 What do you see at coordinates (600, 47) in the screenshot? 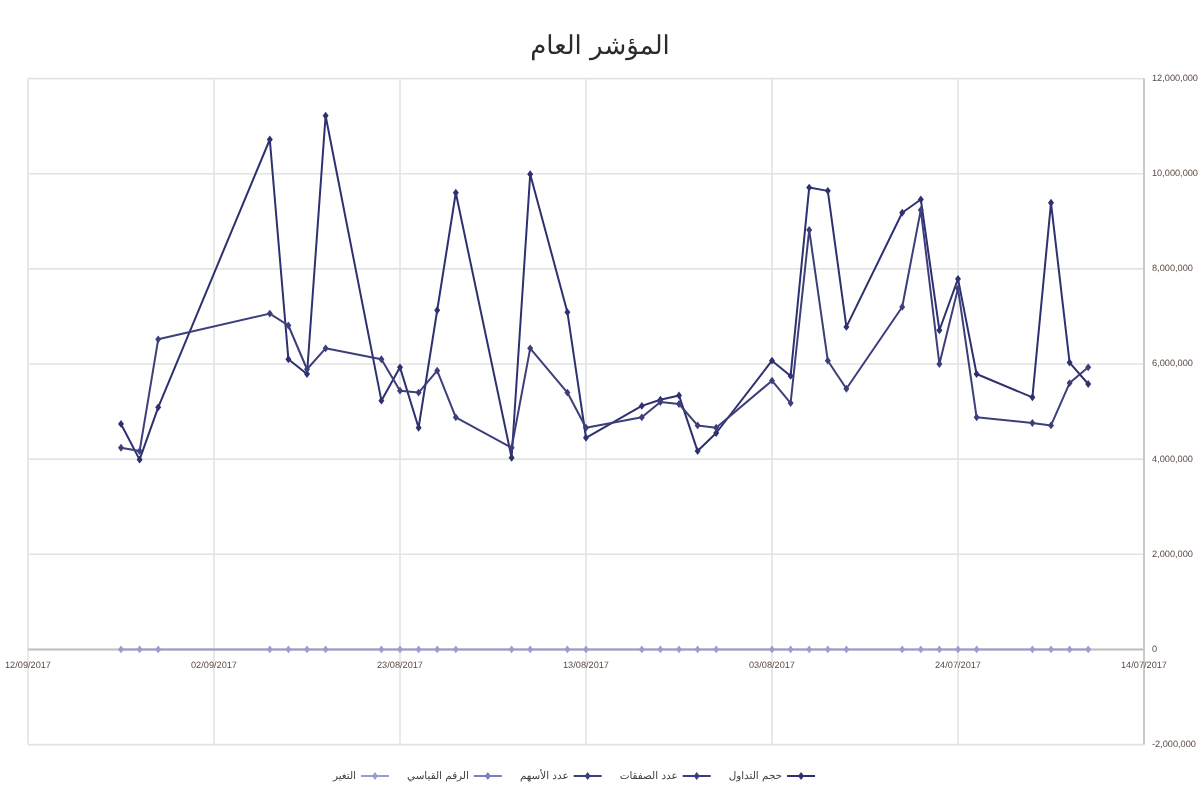
I see `chart-title: المؤشر العام` at bounding box center [600, 47].